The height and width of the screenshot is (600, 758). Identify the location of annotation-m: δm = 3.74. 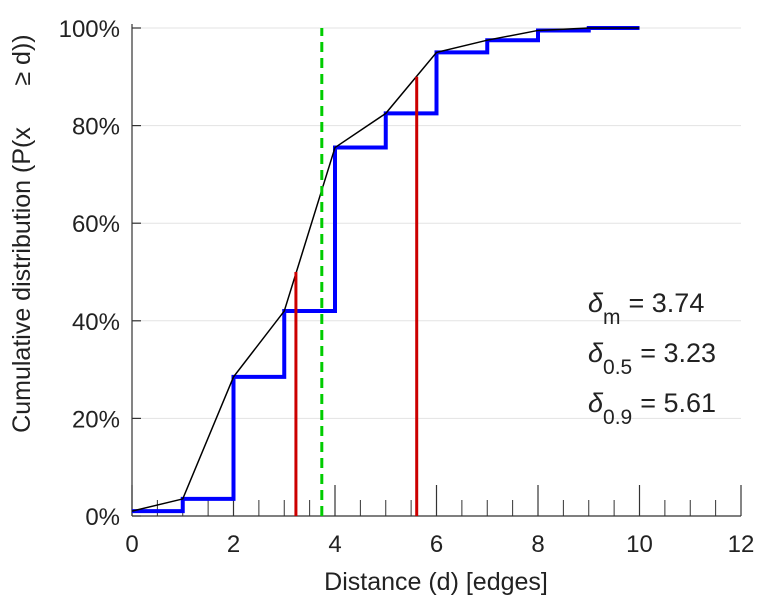
(646, 308).